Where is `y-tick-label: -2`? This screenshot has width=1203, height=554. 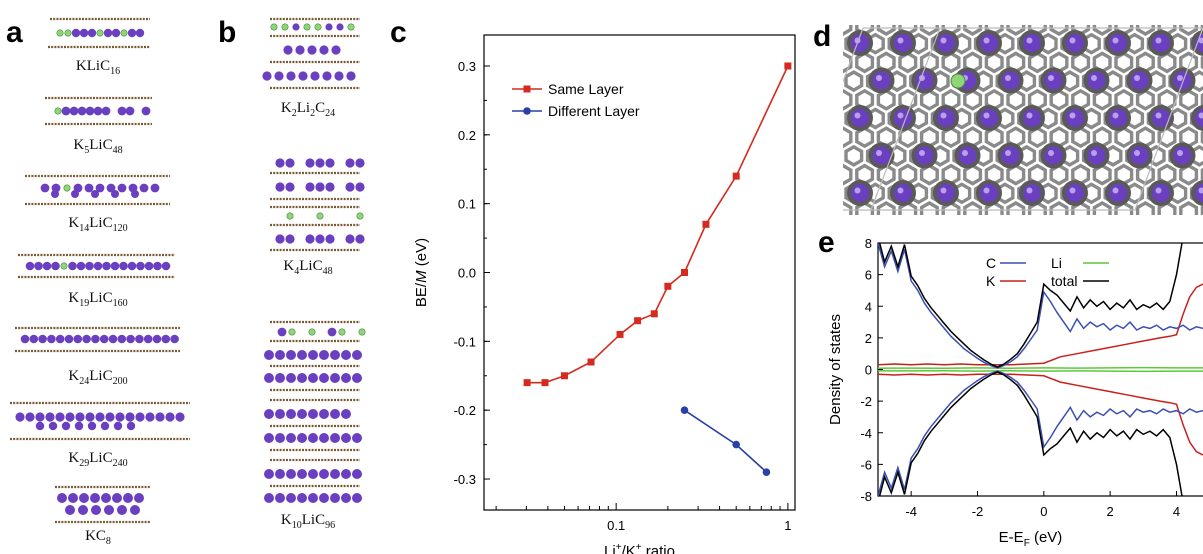 y-tick-label: -2 is located at coordinates (866, 401).